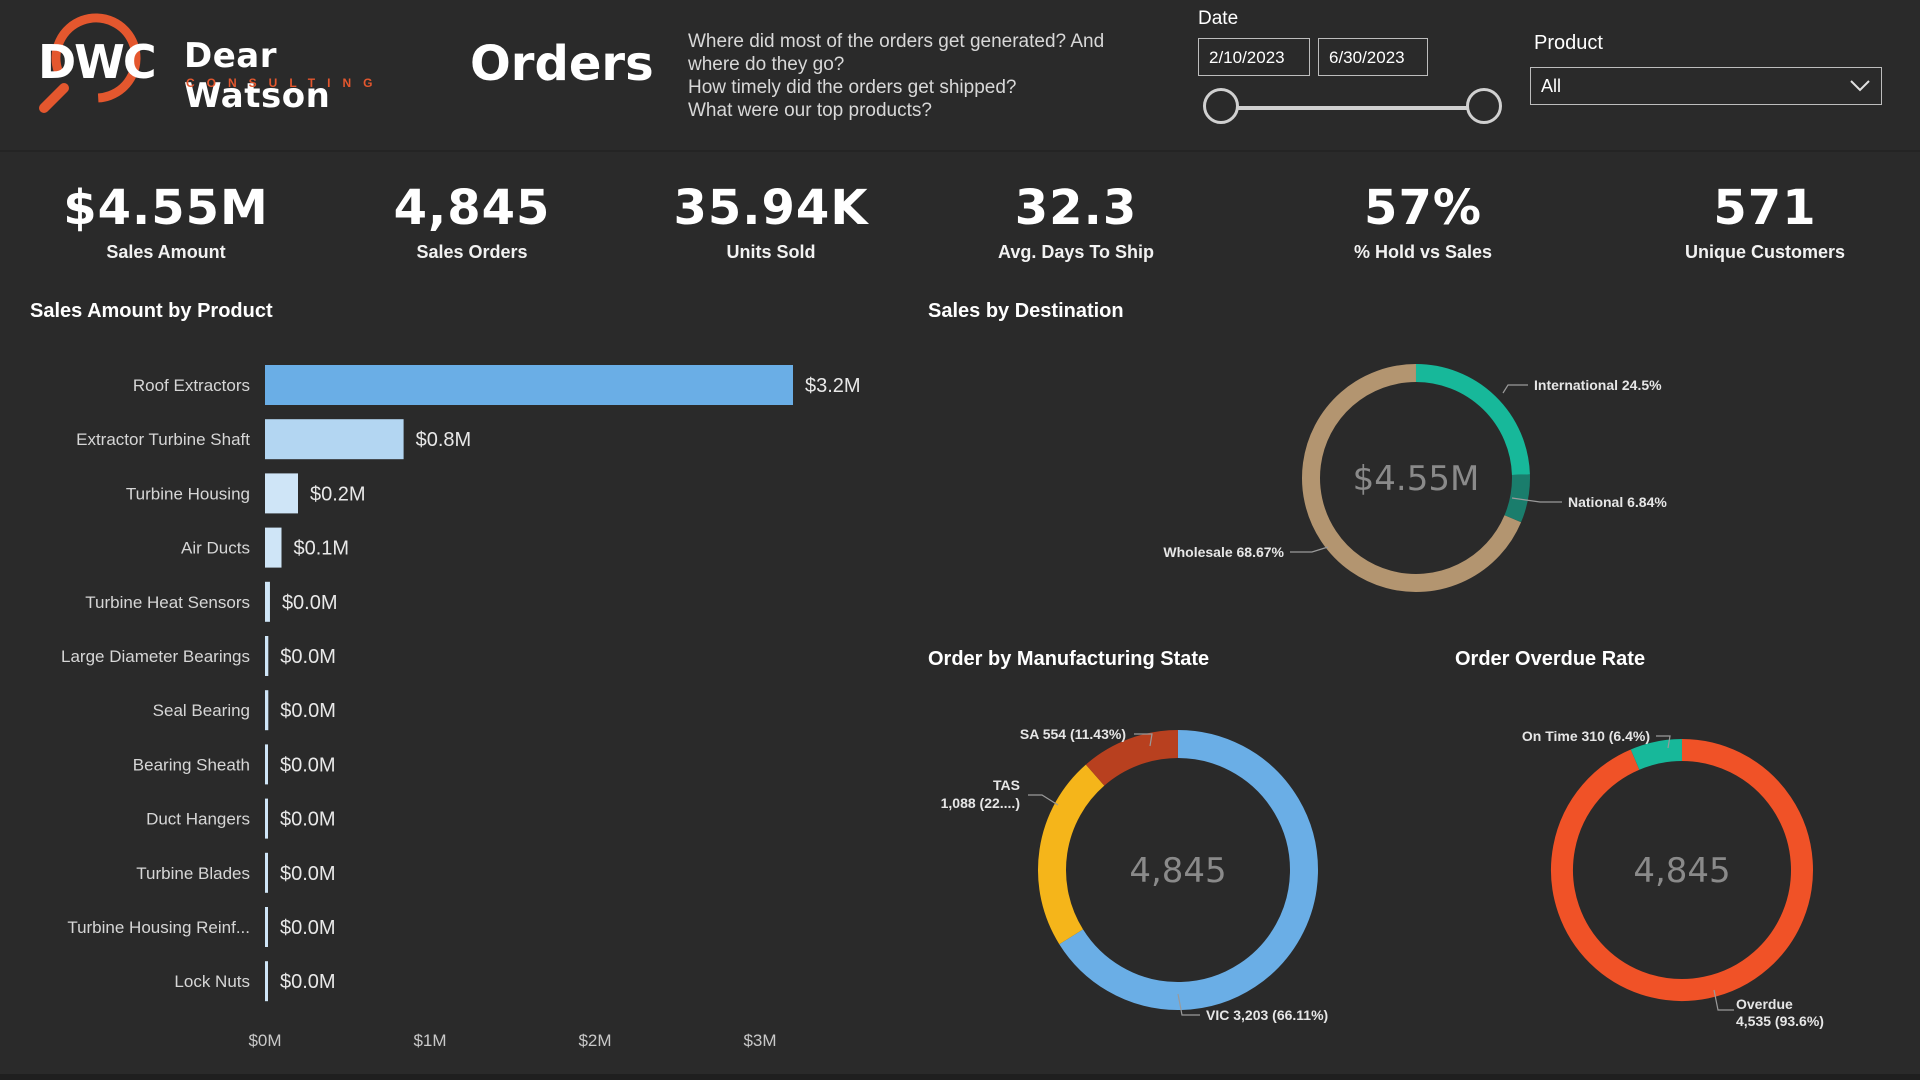 This screenshot has width=1920, height=1080. Describe the element at coordinates (166, 252) in the screenshot. I see `kpi-label: Sales Amount` at that location.